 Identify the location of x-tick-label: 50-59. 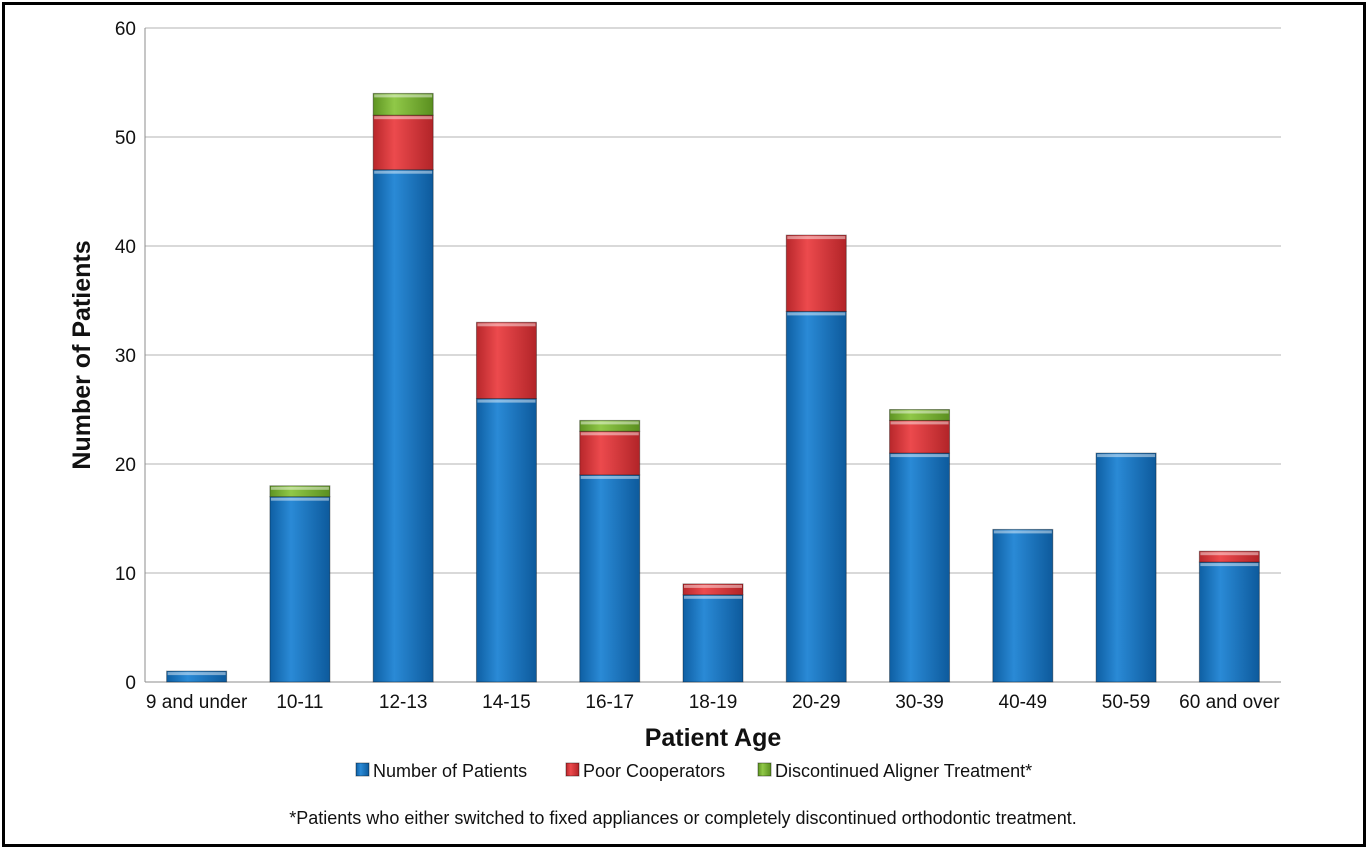
(1126, 702).